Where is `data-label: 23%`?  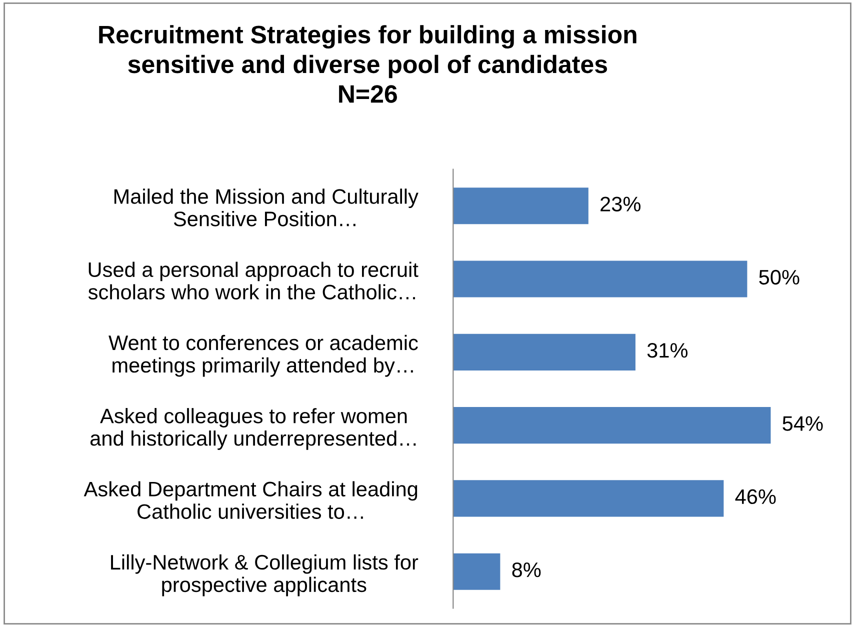 data-label: 23% is located at coordinates (620, 204).